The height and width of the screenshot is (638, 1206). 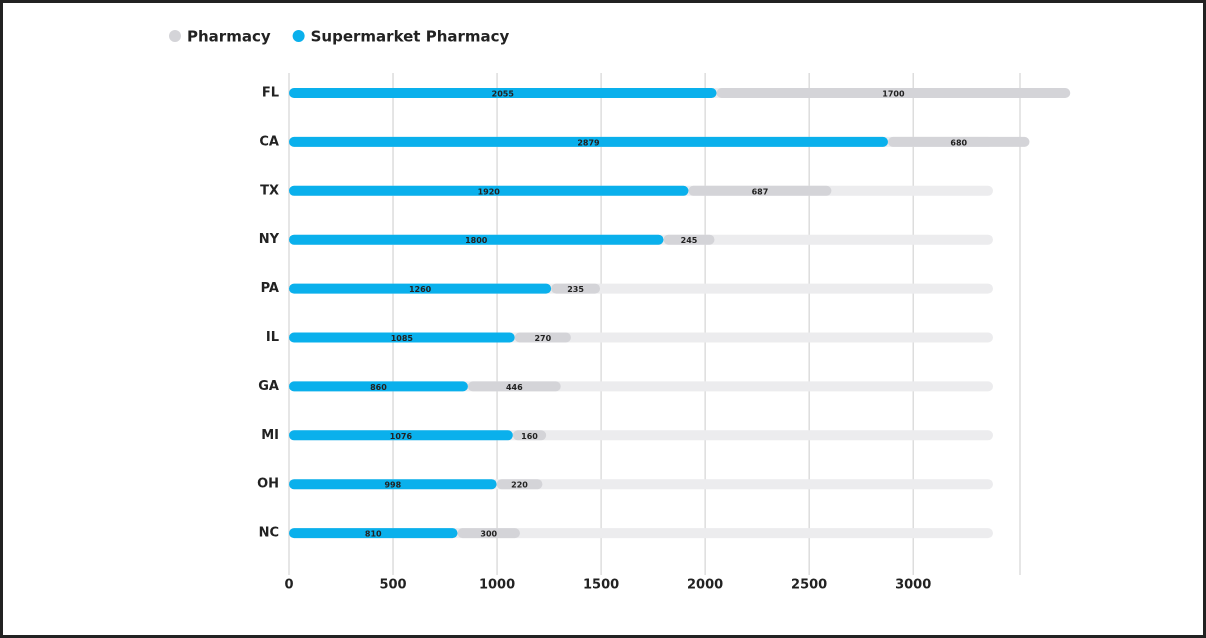 What do you see at coordinates (913, 585) in the screenshot?
I see `x-tick-label: 3000` at bounding box center [913, 585].